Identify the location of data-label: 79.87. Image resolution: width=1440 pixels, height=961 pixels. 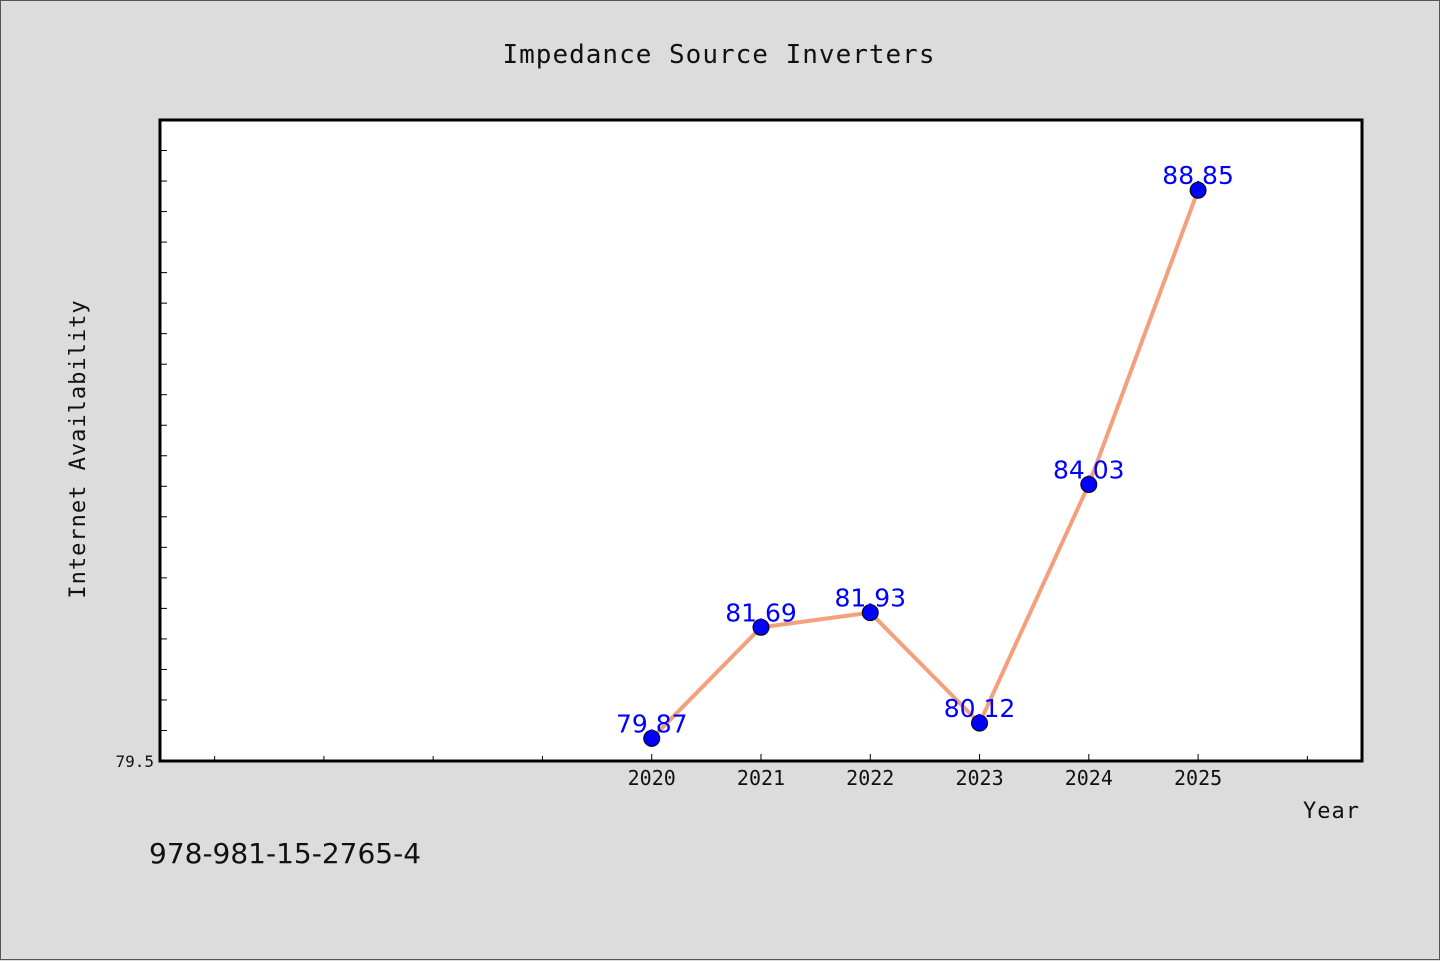
(652, 723).